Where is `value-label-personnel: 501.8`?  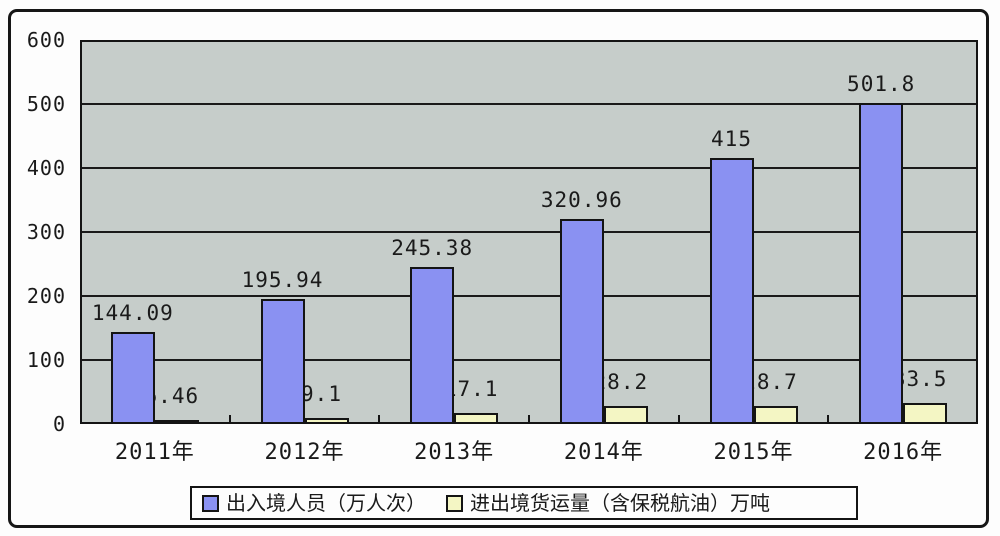 value-label-personnel: 501.8 is located at coordinates (881, 83).